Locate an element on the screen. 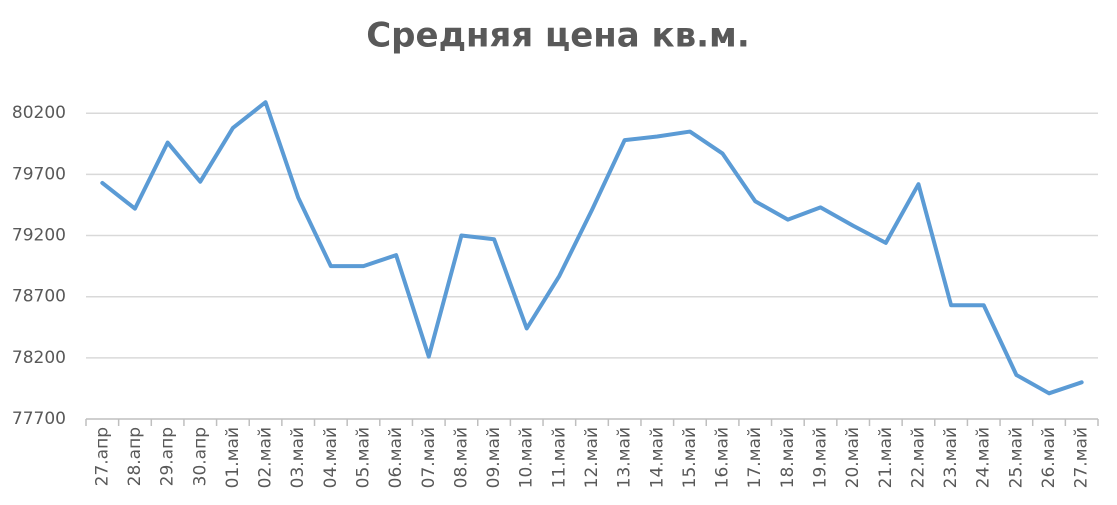  x-tick-label: 20.май is located at coordinates (853, 457).